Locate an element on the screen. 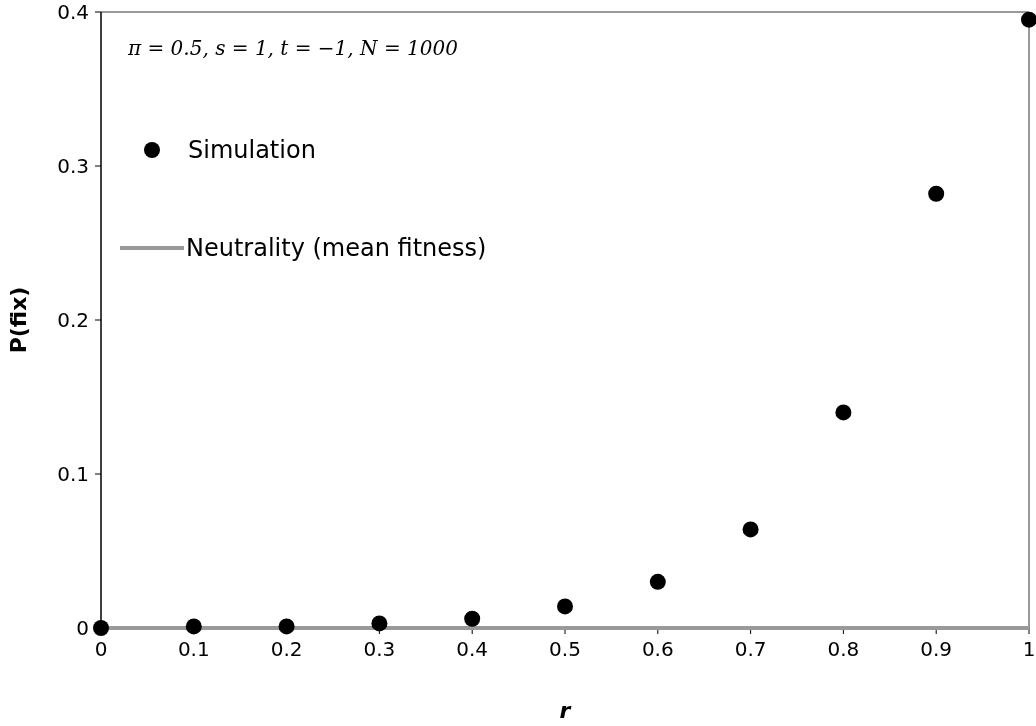 This screenshot has height=726, width=1036. y-axis-title: P(fix) is located at coordinates (18, 320).